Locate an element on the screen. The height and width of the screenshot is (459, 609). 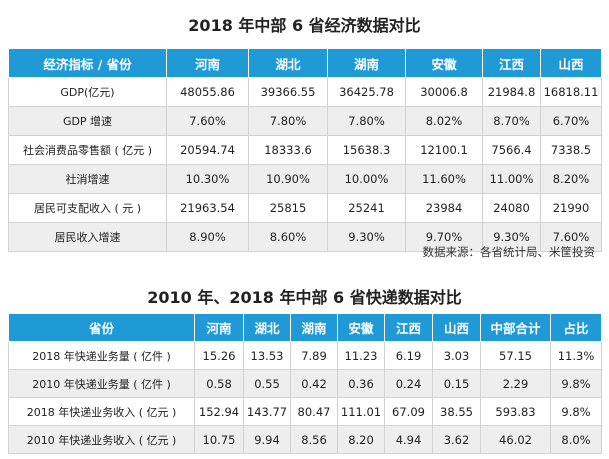
table-cell: 7566.4 is located at coordinates (511, 150).